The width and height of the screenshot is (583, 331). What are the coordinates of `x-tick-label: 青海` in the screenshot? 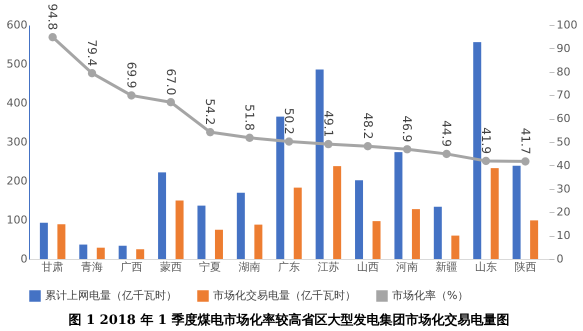 It's located at (92, 267).